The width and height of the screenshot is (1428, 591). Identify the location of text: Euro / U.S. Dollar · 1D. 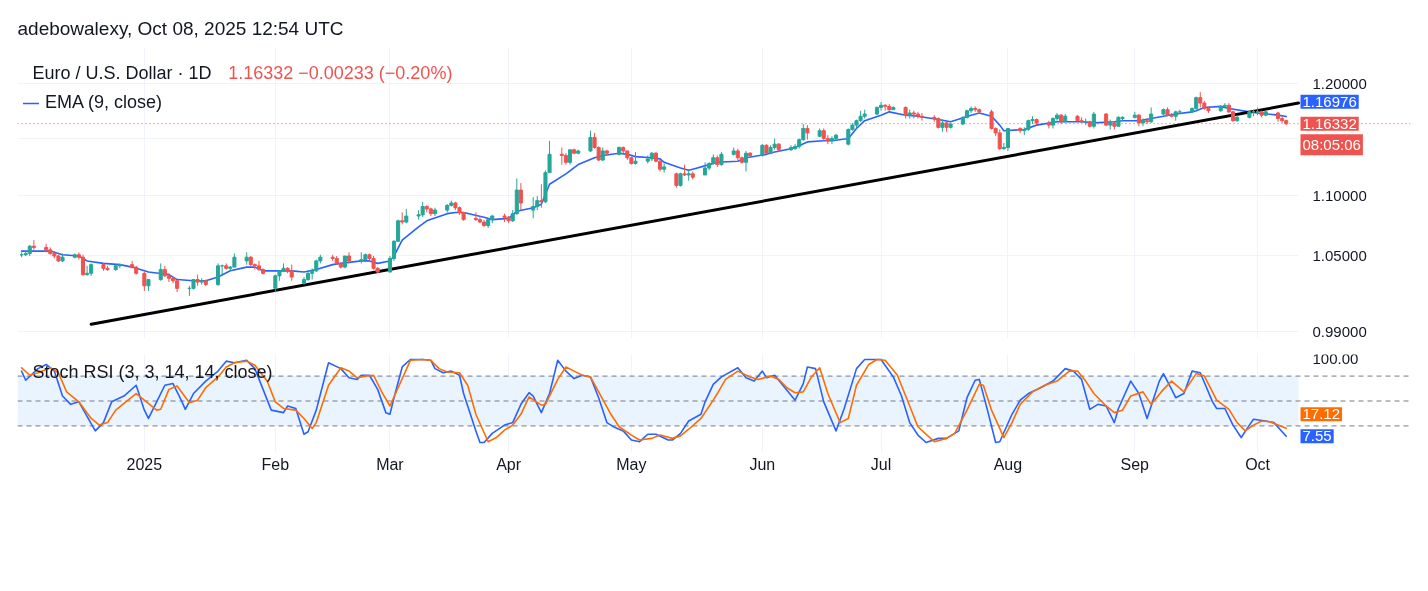
(122, 72).